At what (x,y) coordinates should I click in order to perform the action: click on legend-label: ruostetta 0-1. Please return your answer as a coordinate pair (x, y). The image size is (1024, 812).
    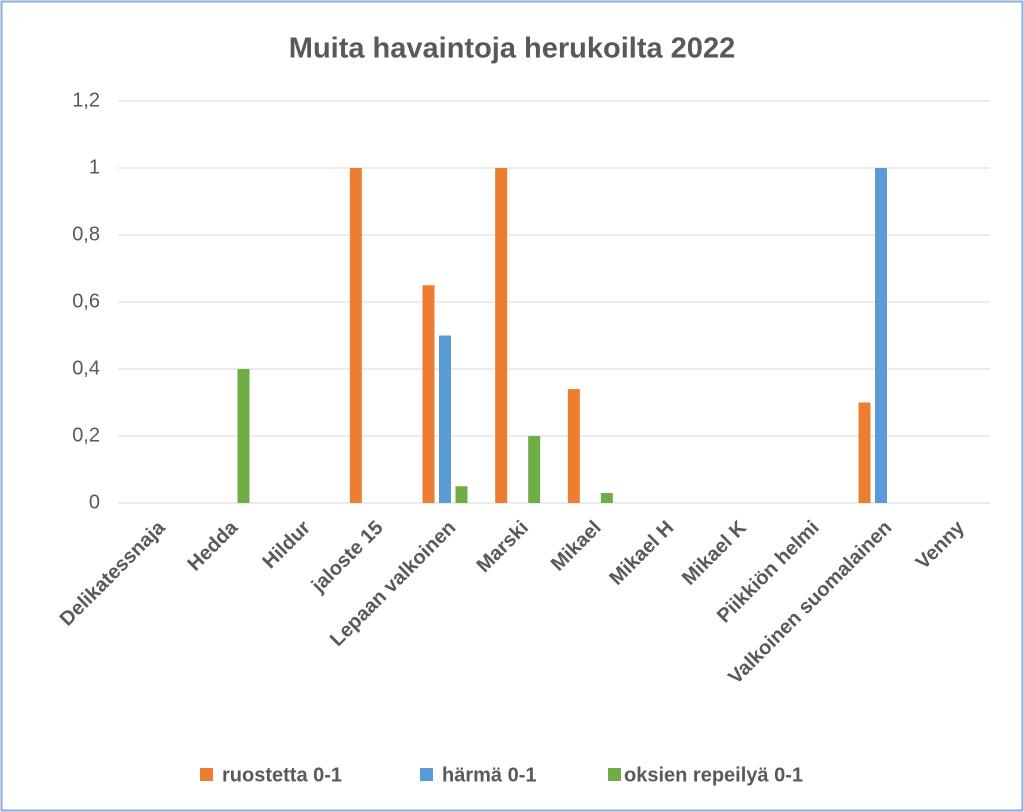
    Looking at the image, I should click on (282, 775).